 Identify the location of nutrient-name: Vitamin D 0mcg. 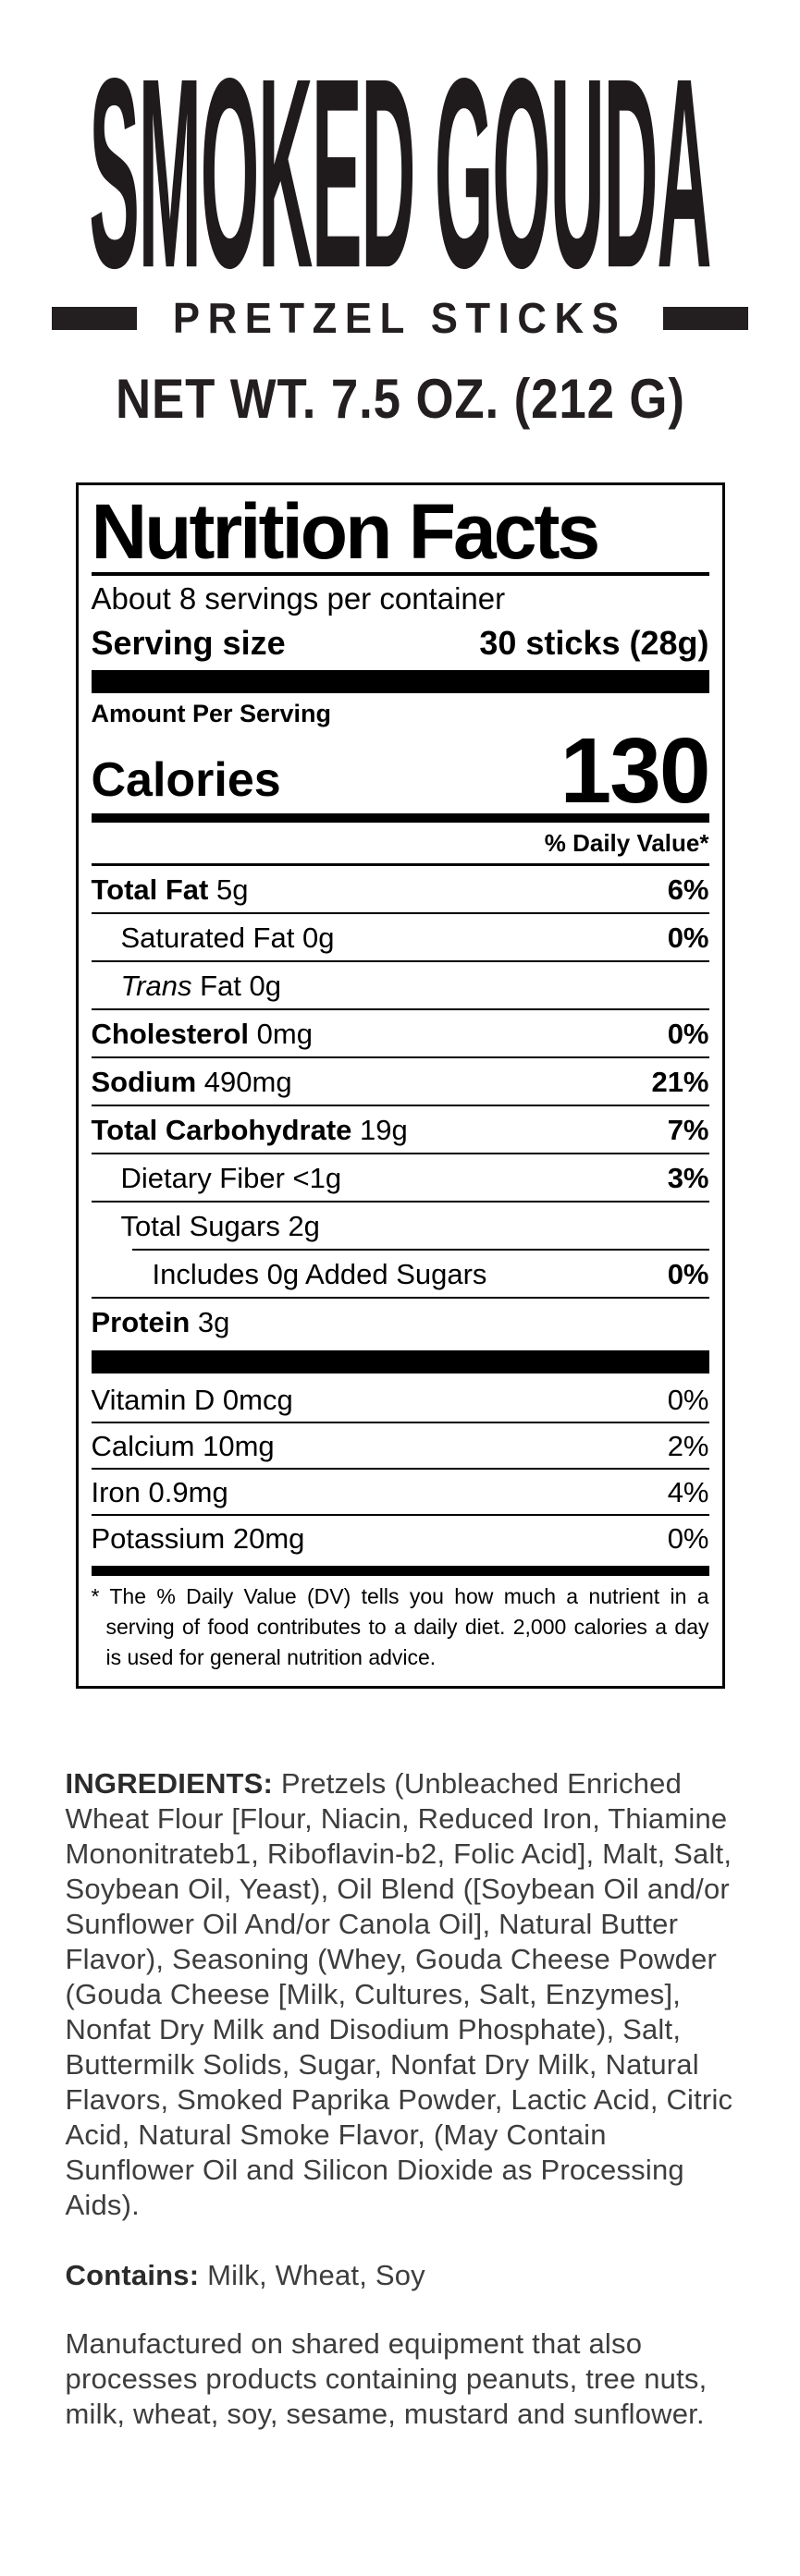
(192, 1400).